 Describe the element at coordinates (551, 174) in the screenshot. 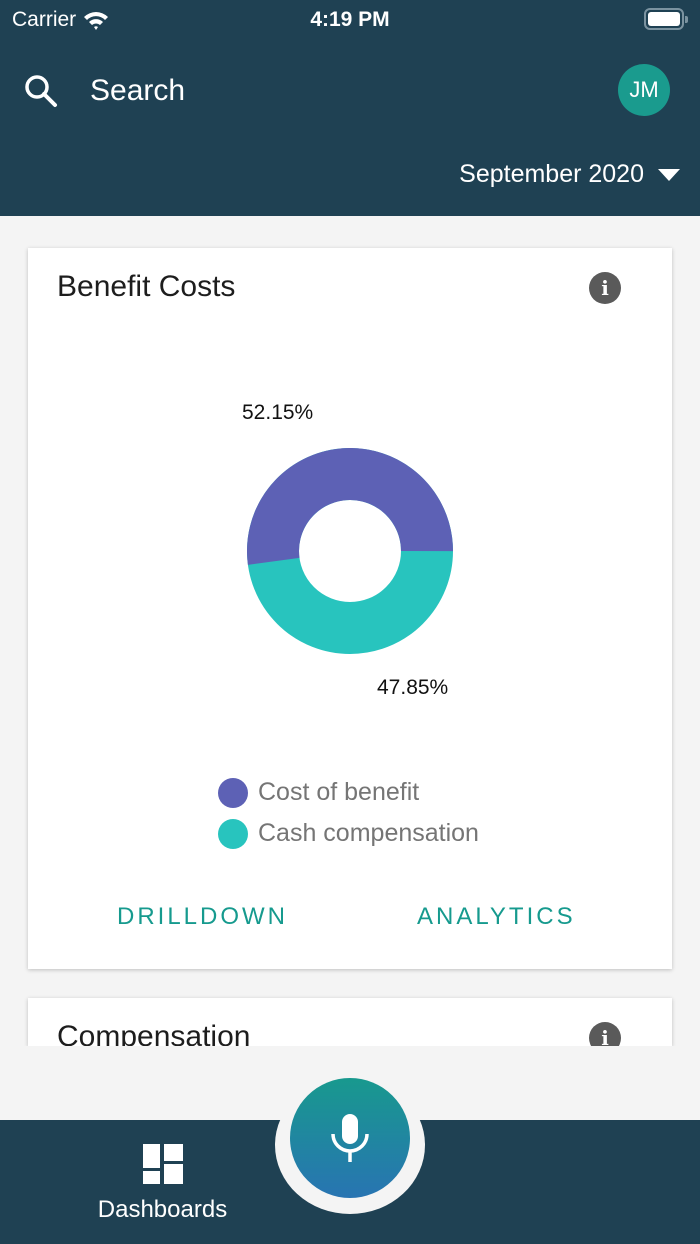

I see `period-label: September 2020` at that location.